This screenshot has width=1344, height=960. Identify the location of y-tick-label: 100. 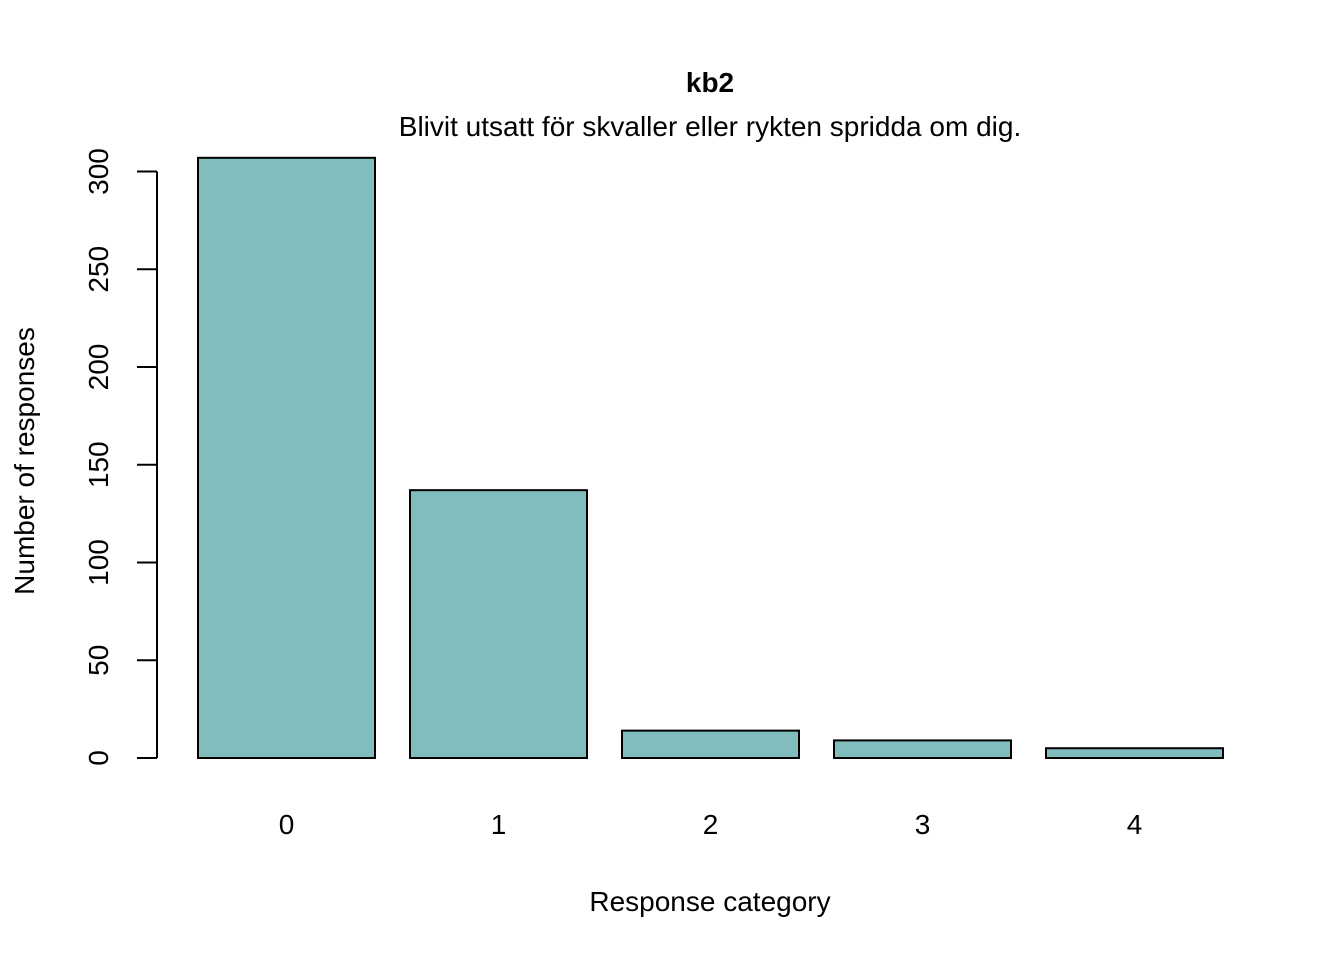
(98, 562).